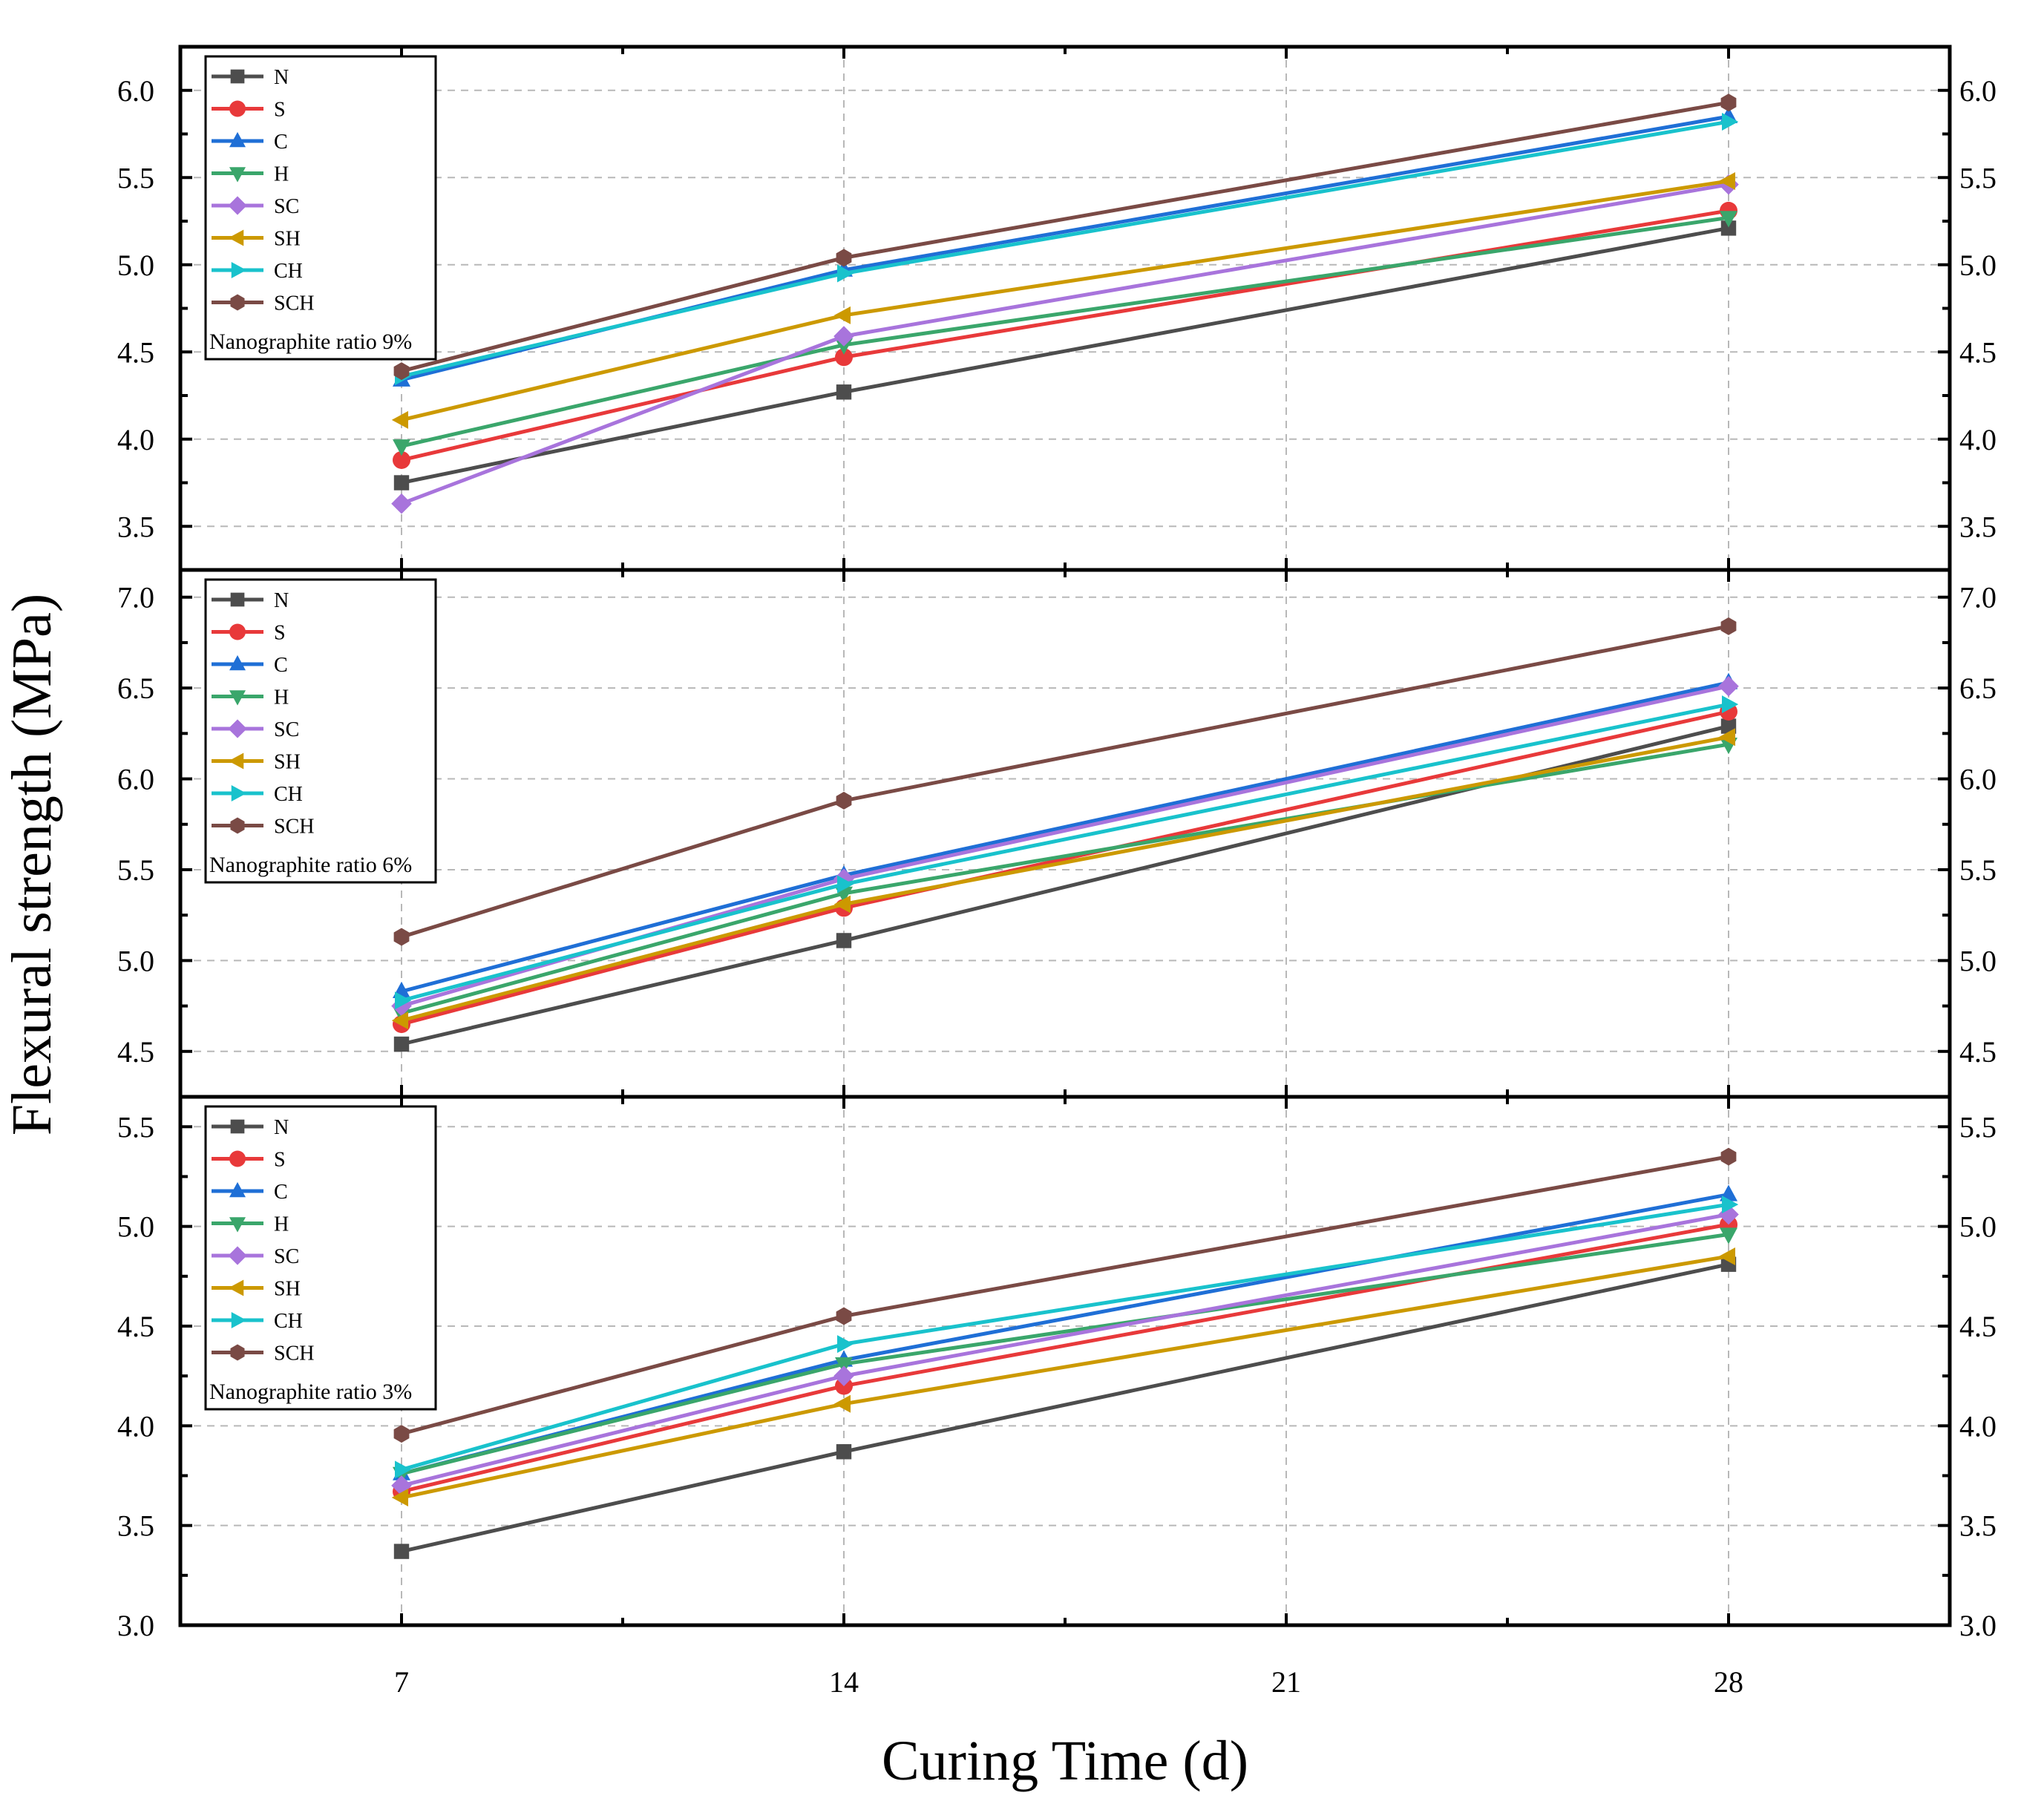 This screenshot has width=2044, height=1807. What do you see at coordinates (1065, 355) in the screenshot?
I see `series-line-n` at bounding box center [1065, 355].